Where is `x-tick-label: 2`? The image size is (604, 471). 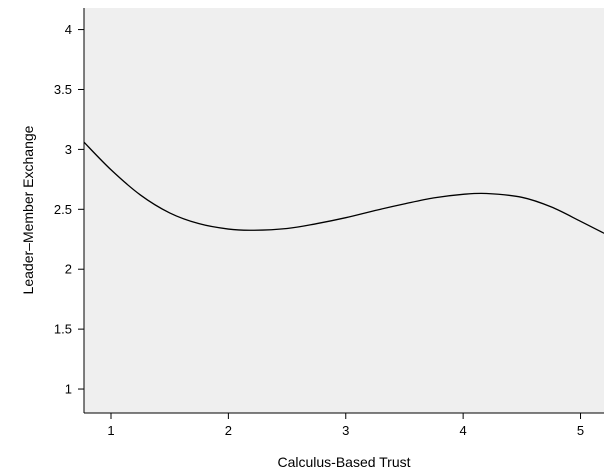
x-tick-label: 2 is located at coordinates (228, 430).